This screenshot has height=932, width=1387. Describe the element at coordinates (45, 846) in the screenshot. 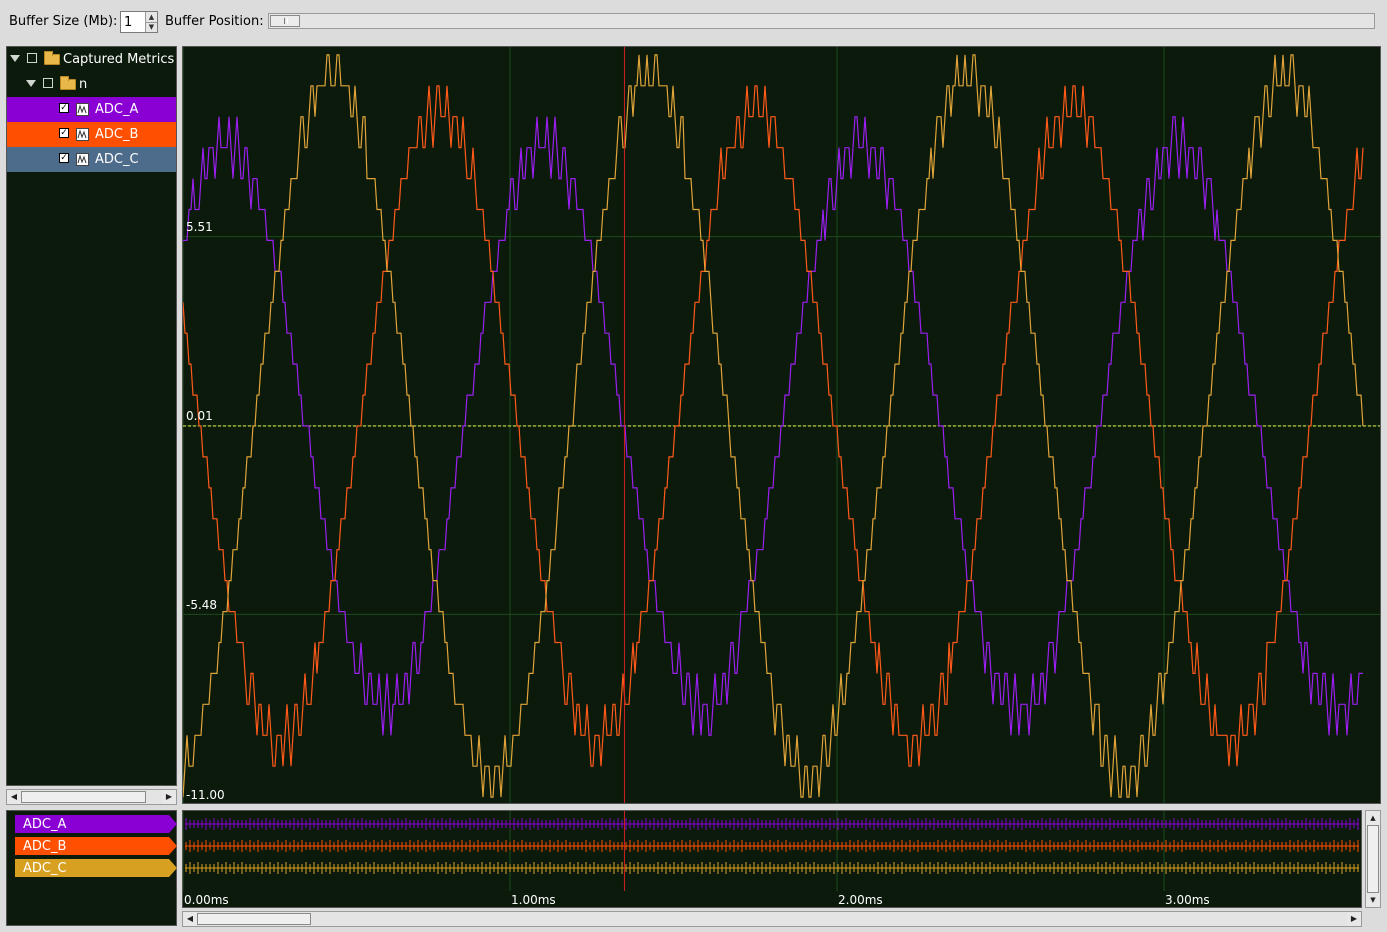

I see `legend-label: ADC_B` at that location.